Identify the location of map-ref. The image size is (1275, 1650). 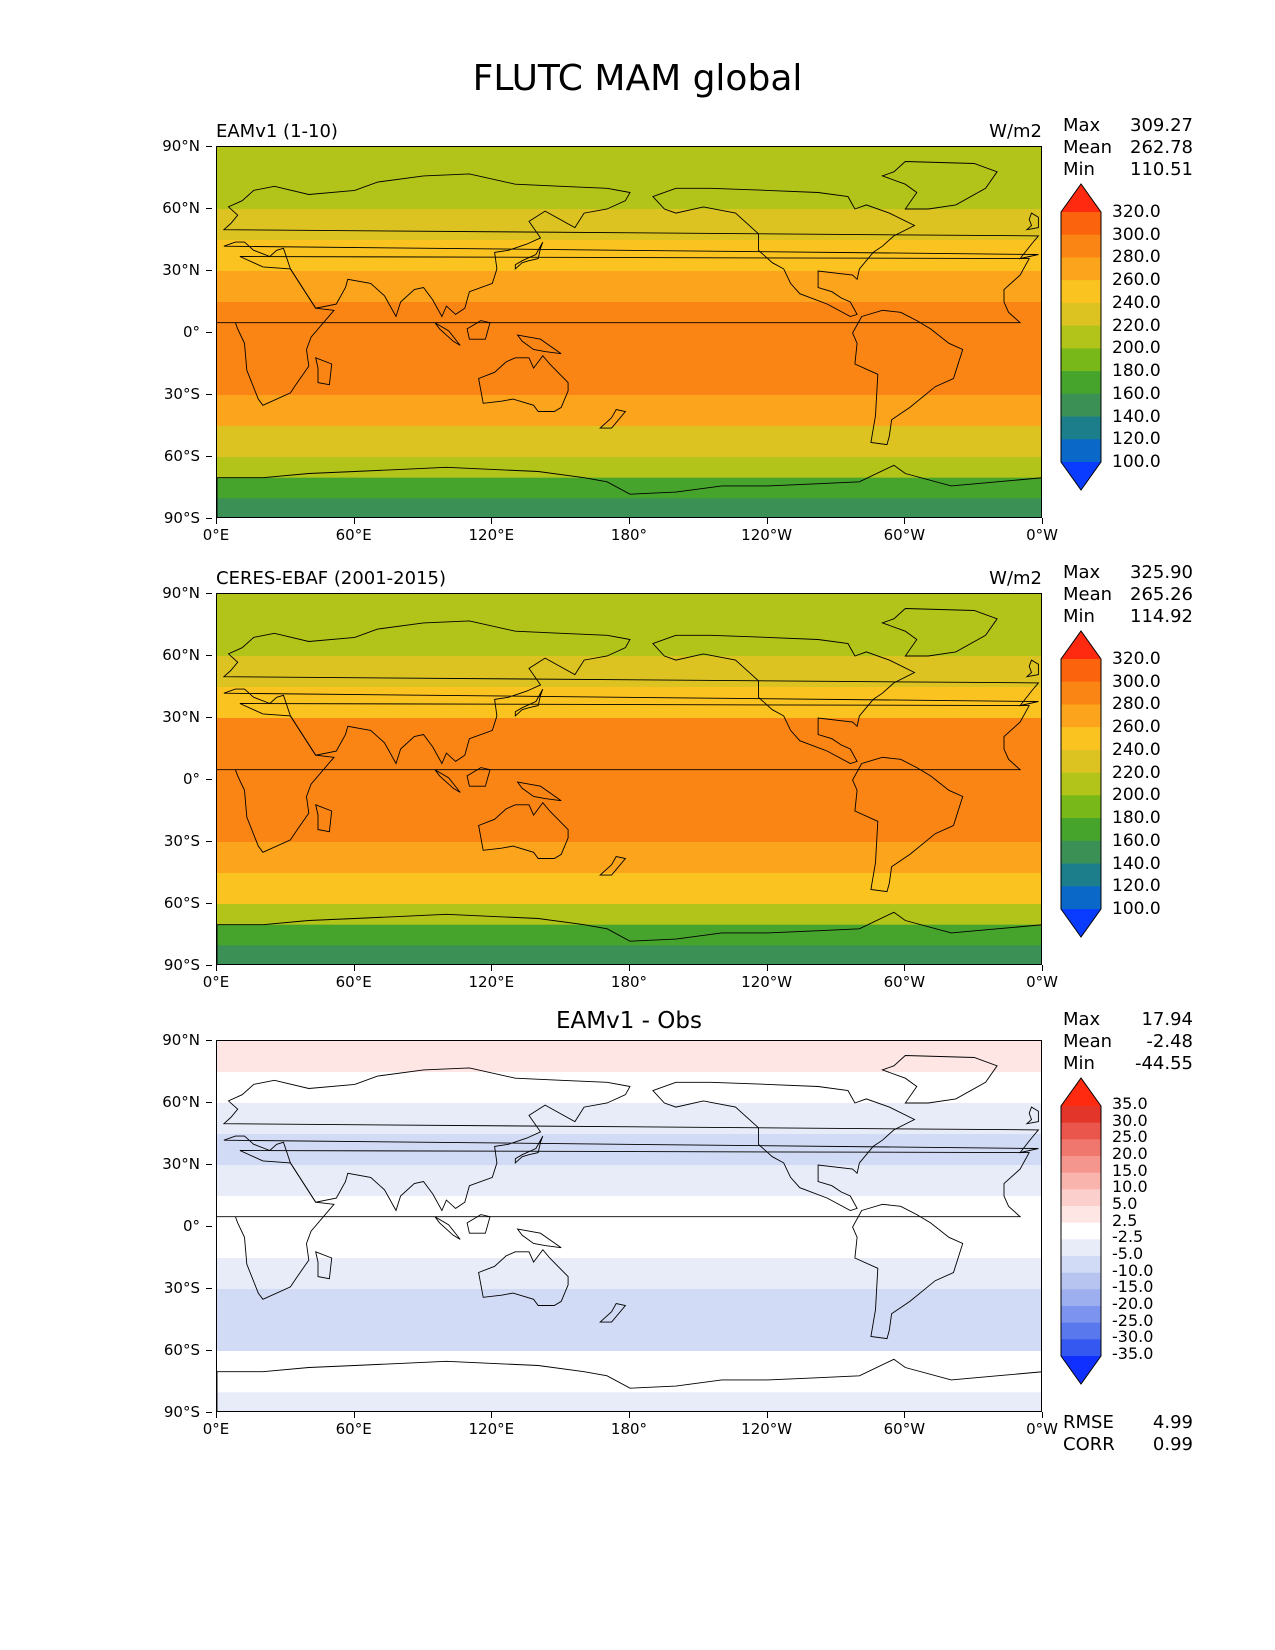
(629, 779).